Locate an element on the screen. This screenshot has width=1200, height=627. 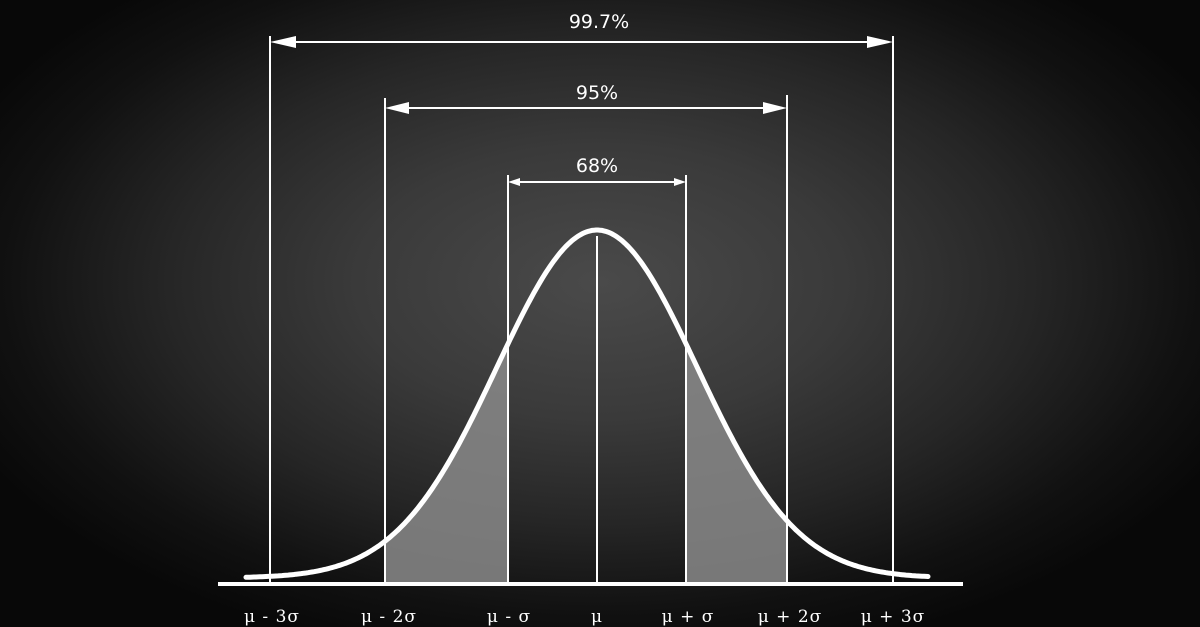
tick-label-minus-3-sigma: μ - 3σ is located at coordinates (272, 617).